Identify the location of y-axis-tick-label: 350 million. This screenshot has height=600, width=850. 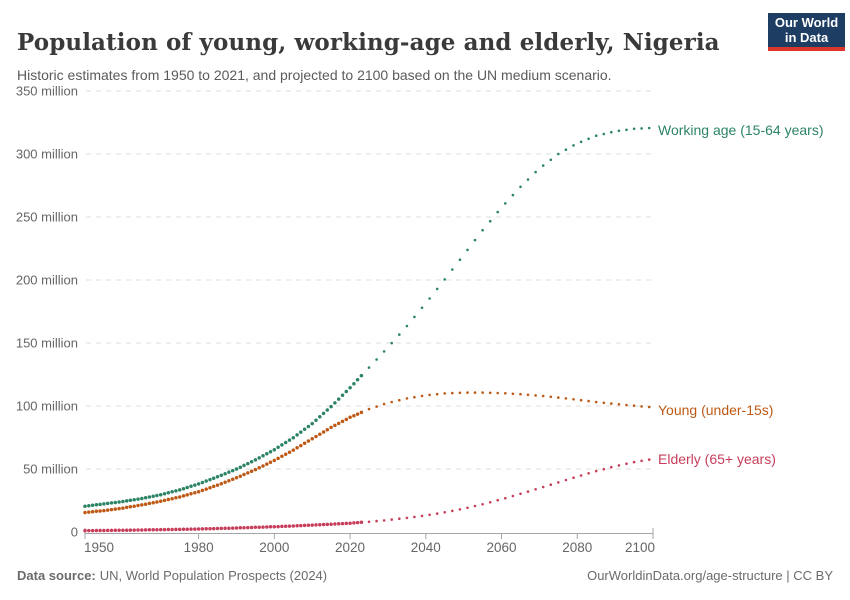
(47, 91).